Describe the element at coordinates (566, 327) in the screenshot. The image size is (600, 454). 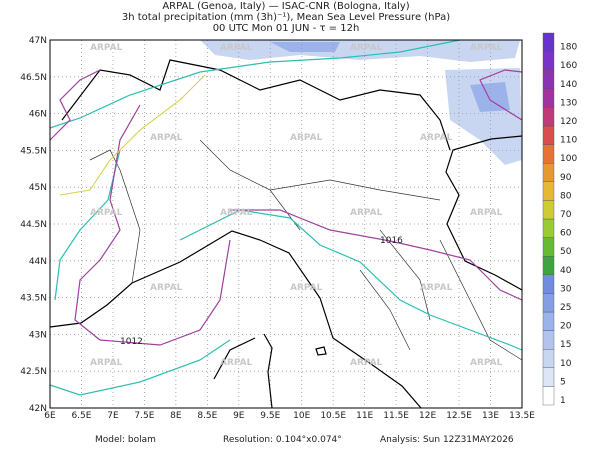
I see `colorbar-label: 20` at that location.